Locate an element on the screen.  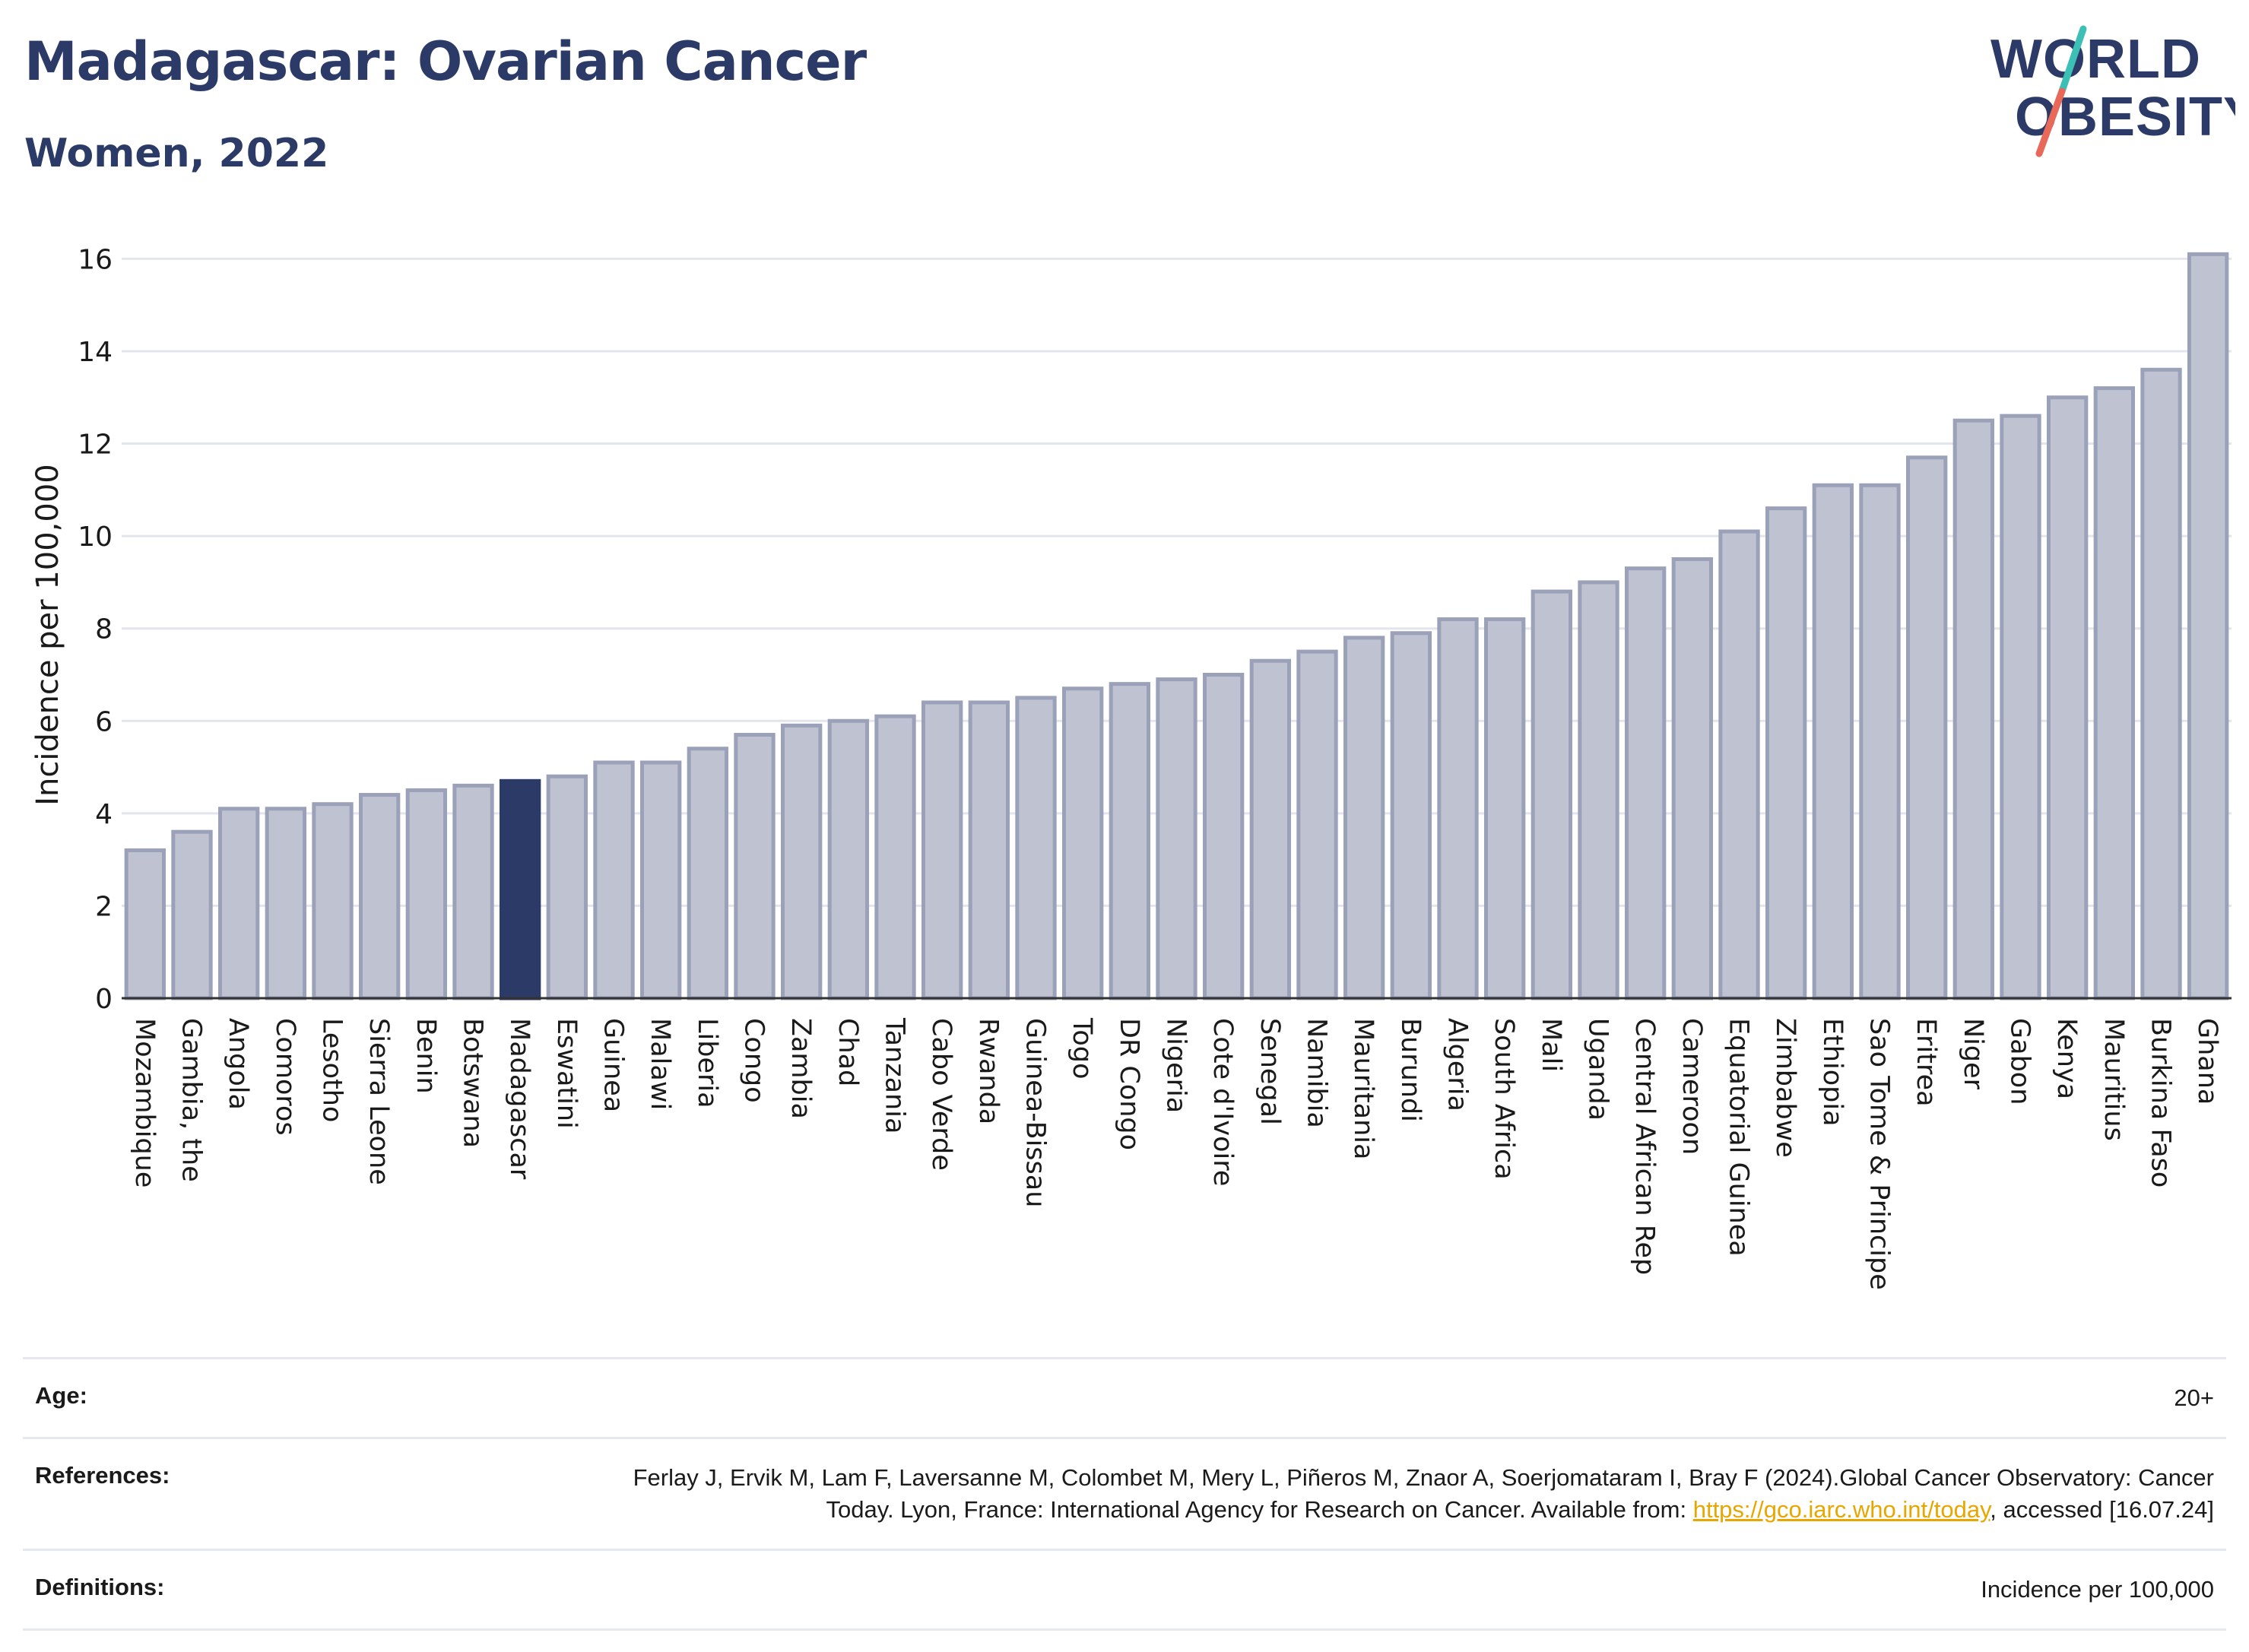
bar-eritrea is located at coordinates (1927, 727).